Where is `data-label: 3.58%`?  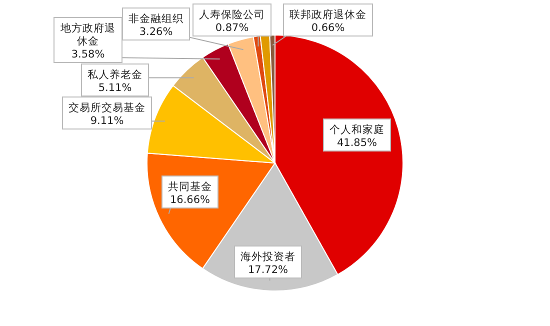 data-label: 3.58% is located at coordinates (88, 54).